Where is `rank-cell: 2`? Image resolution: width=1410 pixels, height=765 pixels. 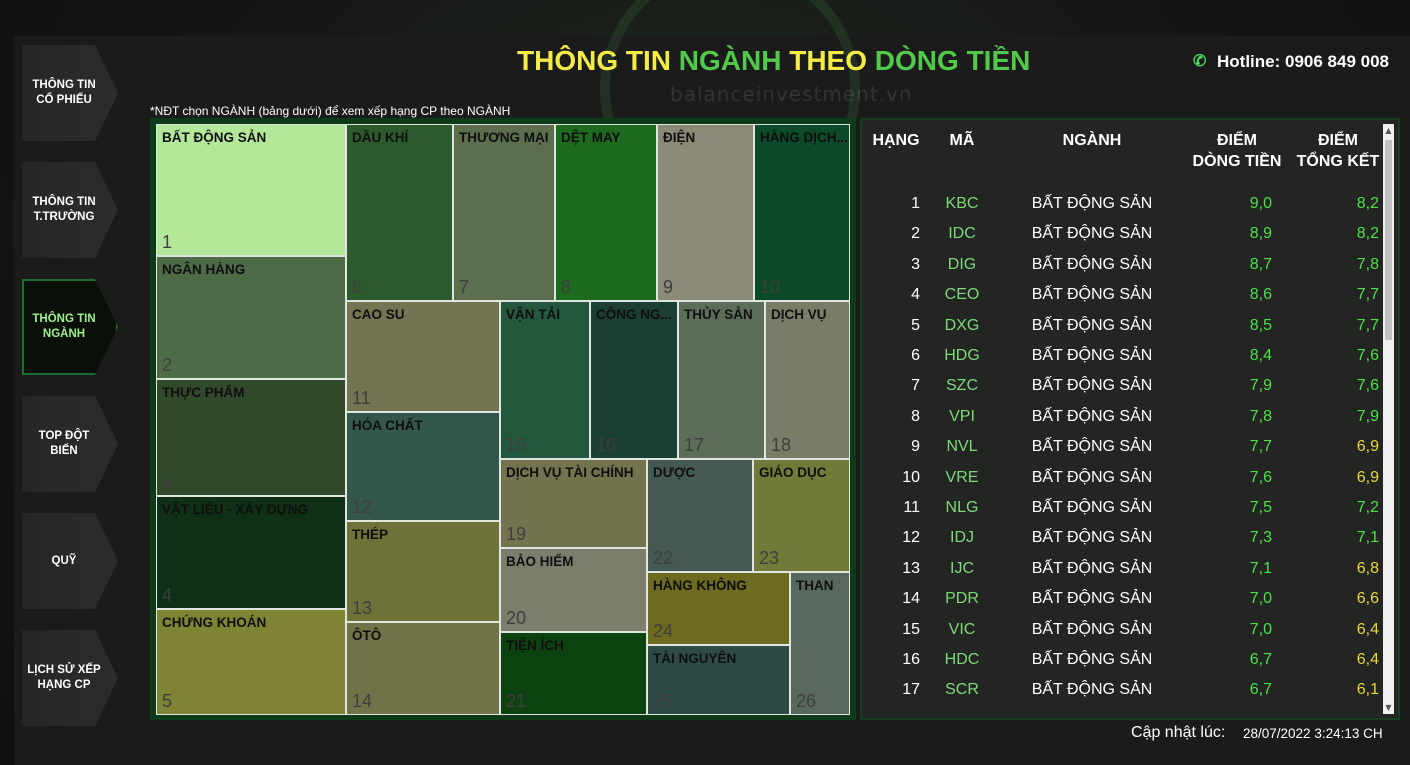 rank-cell: 2 is located at coordinates (915, 234).